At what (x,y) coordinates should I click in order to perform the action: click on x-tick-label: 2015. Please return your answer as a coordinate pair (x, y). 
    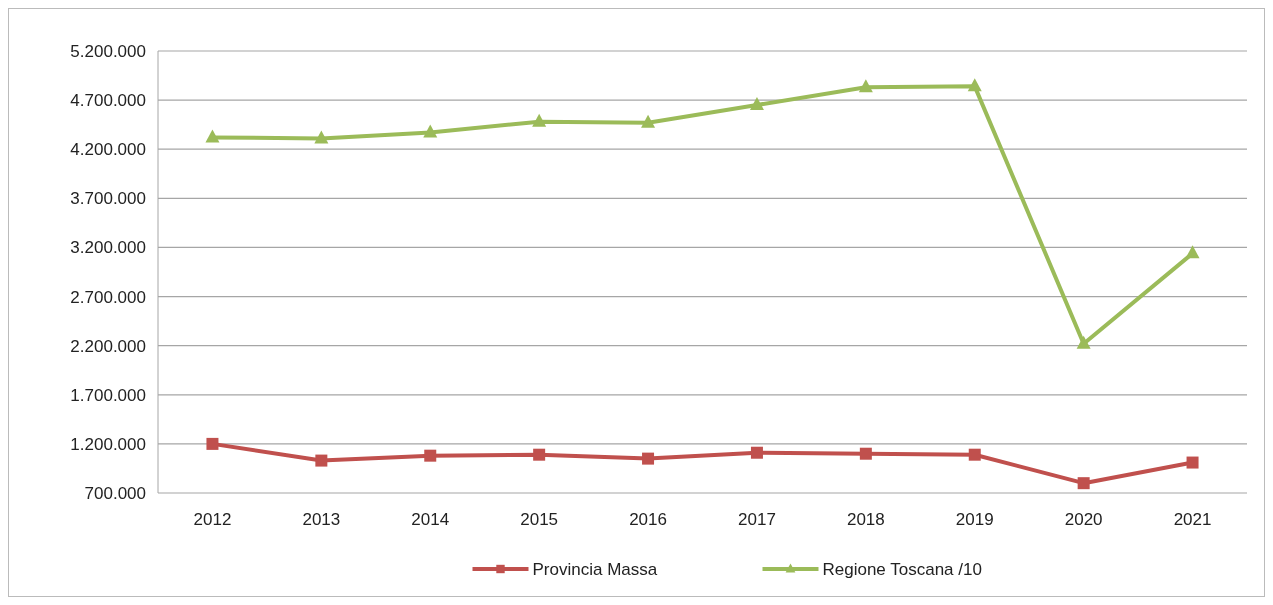
    Looking at the image, I should click on (539, 519).